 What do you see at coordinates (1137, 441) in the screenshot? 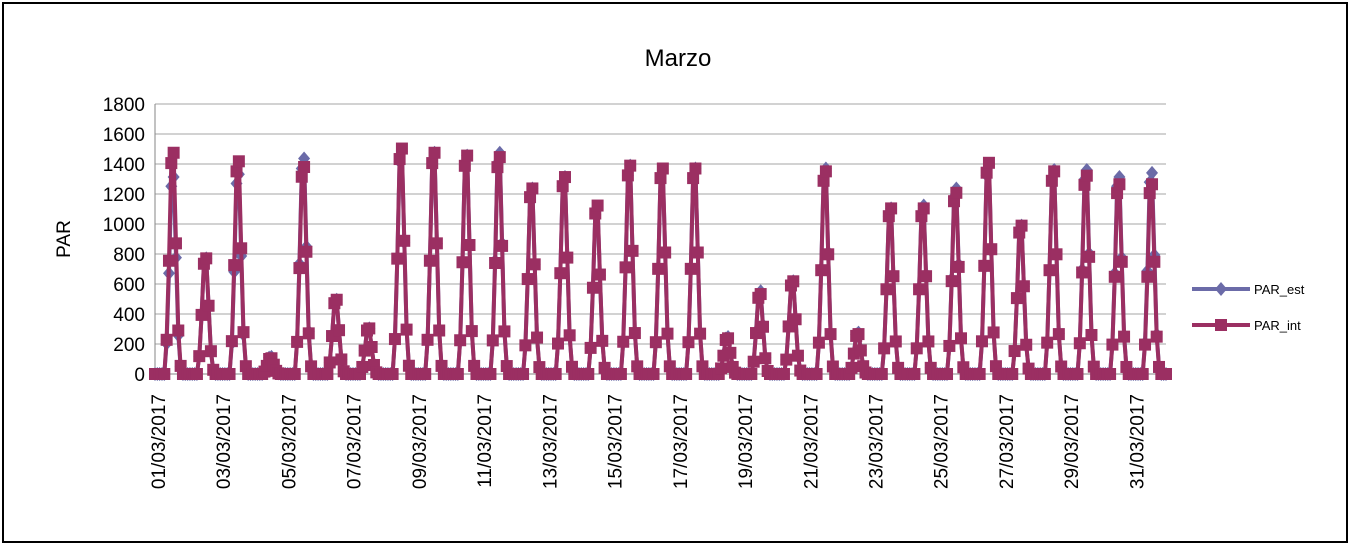
I see `x-tick-label: 31/03/2017` at bounding box center [1137, 441].